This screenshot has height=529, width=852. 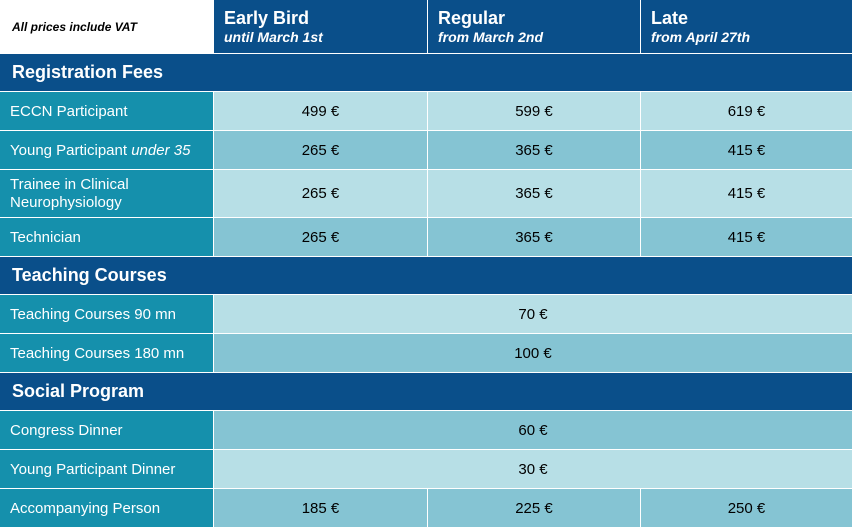 I want to click on section-teaching-courses: Teaching Courses, so click(x=426, y=276).